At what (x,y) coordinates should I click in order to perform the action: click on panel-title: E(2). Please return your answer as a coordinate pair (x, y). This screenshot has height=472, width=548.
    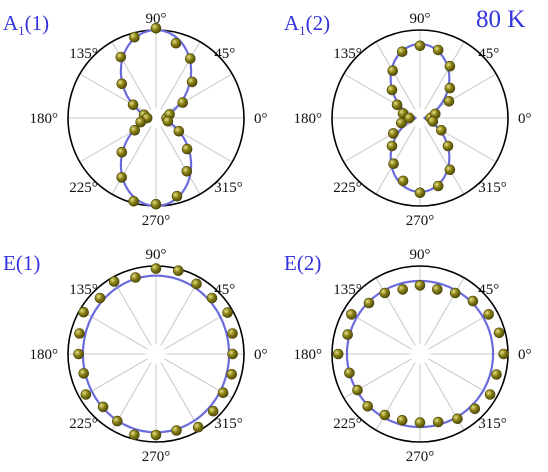
    Looking at the image, I should click on (302, 263).